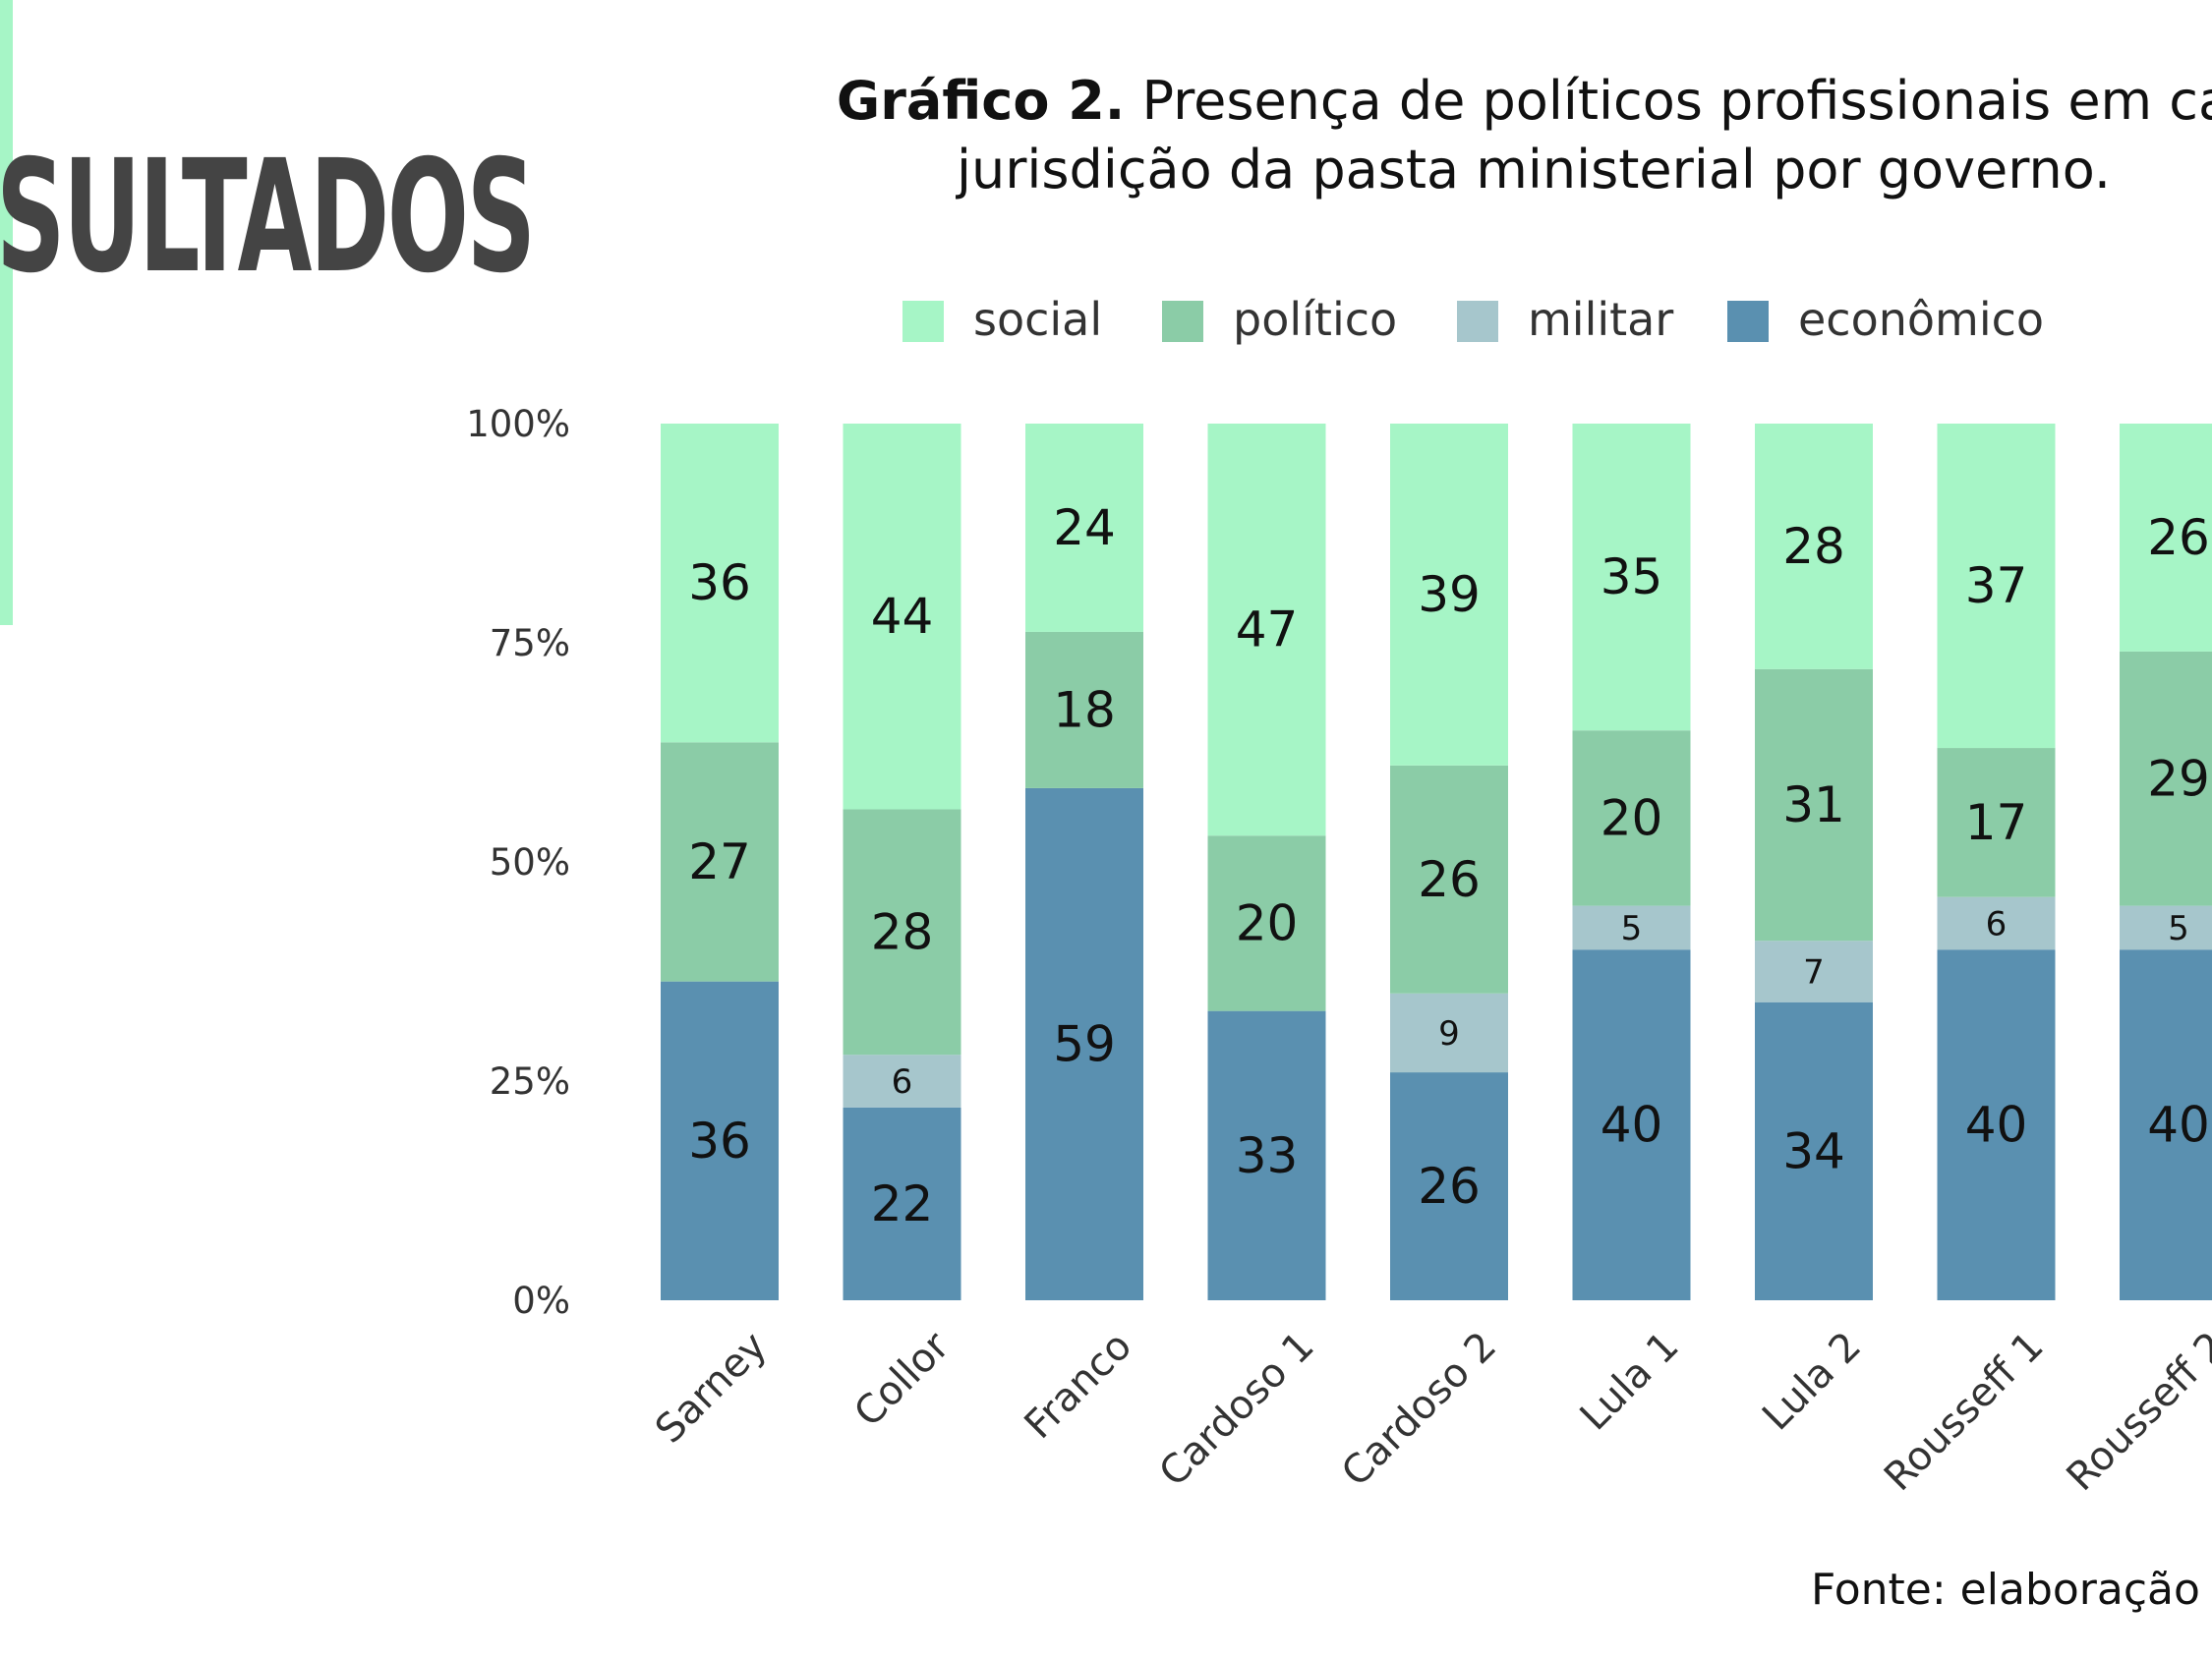  I want to click on data-label: 18, so click(1084, 709).